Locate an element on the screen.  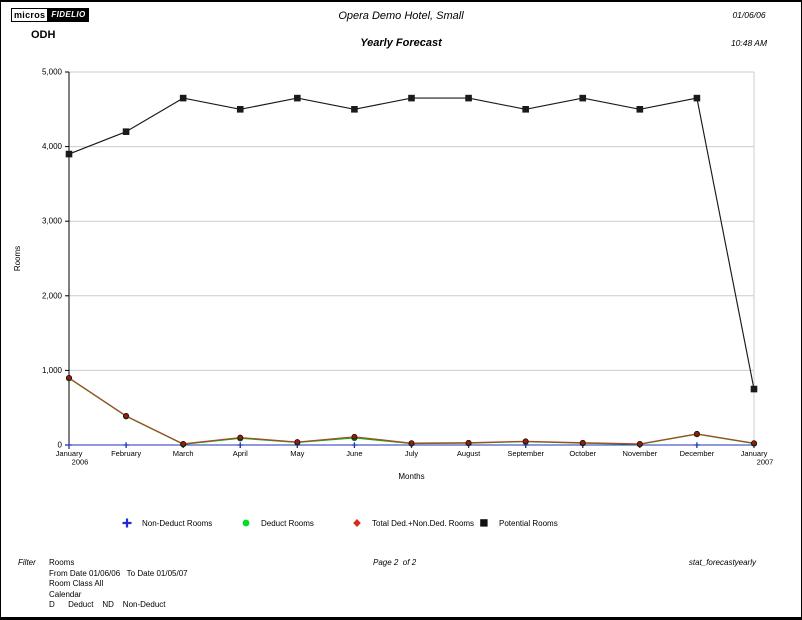
series-deduct-rooms is located at coordinates (411, 411).